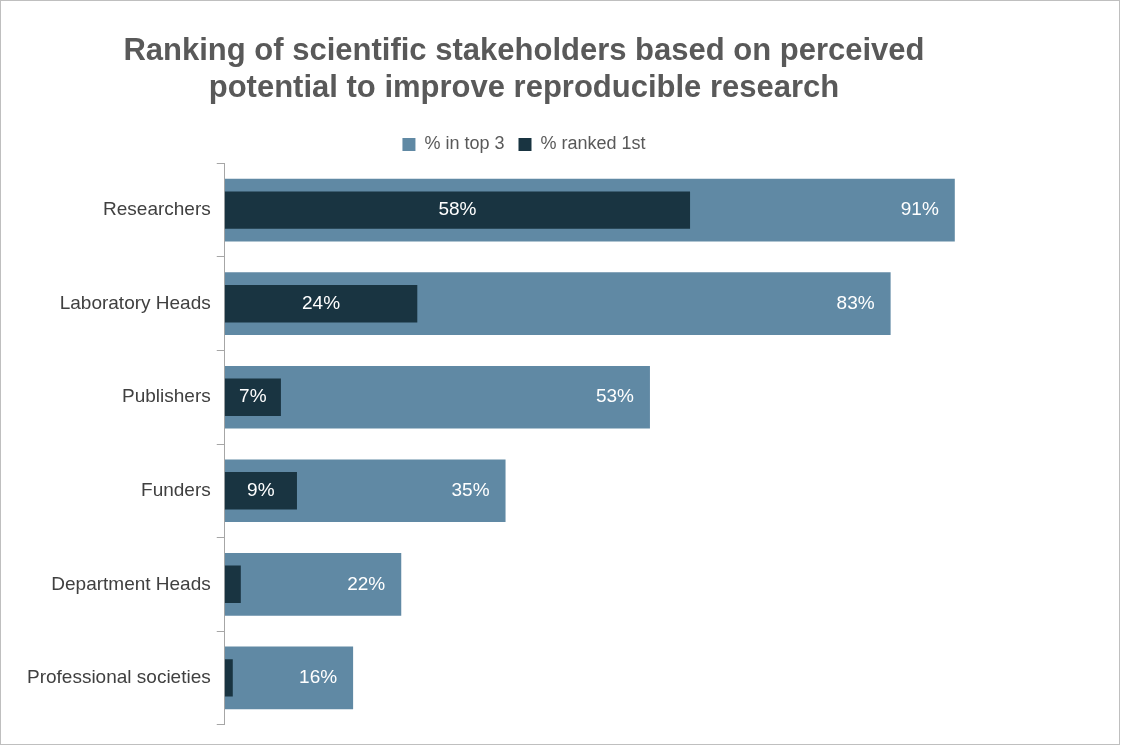 The image size is (1127, 755). Describe the element at coordinates (131, 583) in the screenshot. I see `y-tick-label: Department Heads` at that location.